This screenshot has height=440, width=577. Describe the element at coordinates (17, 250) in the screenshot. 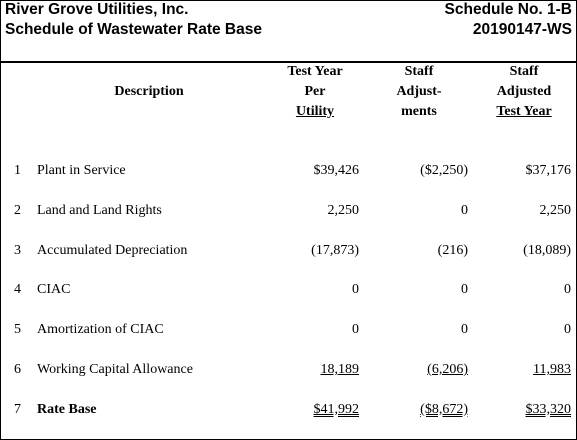

I see `row-number: 3` at that location.